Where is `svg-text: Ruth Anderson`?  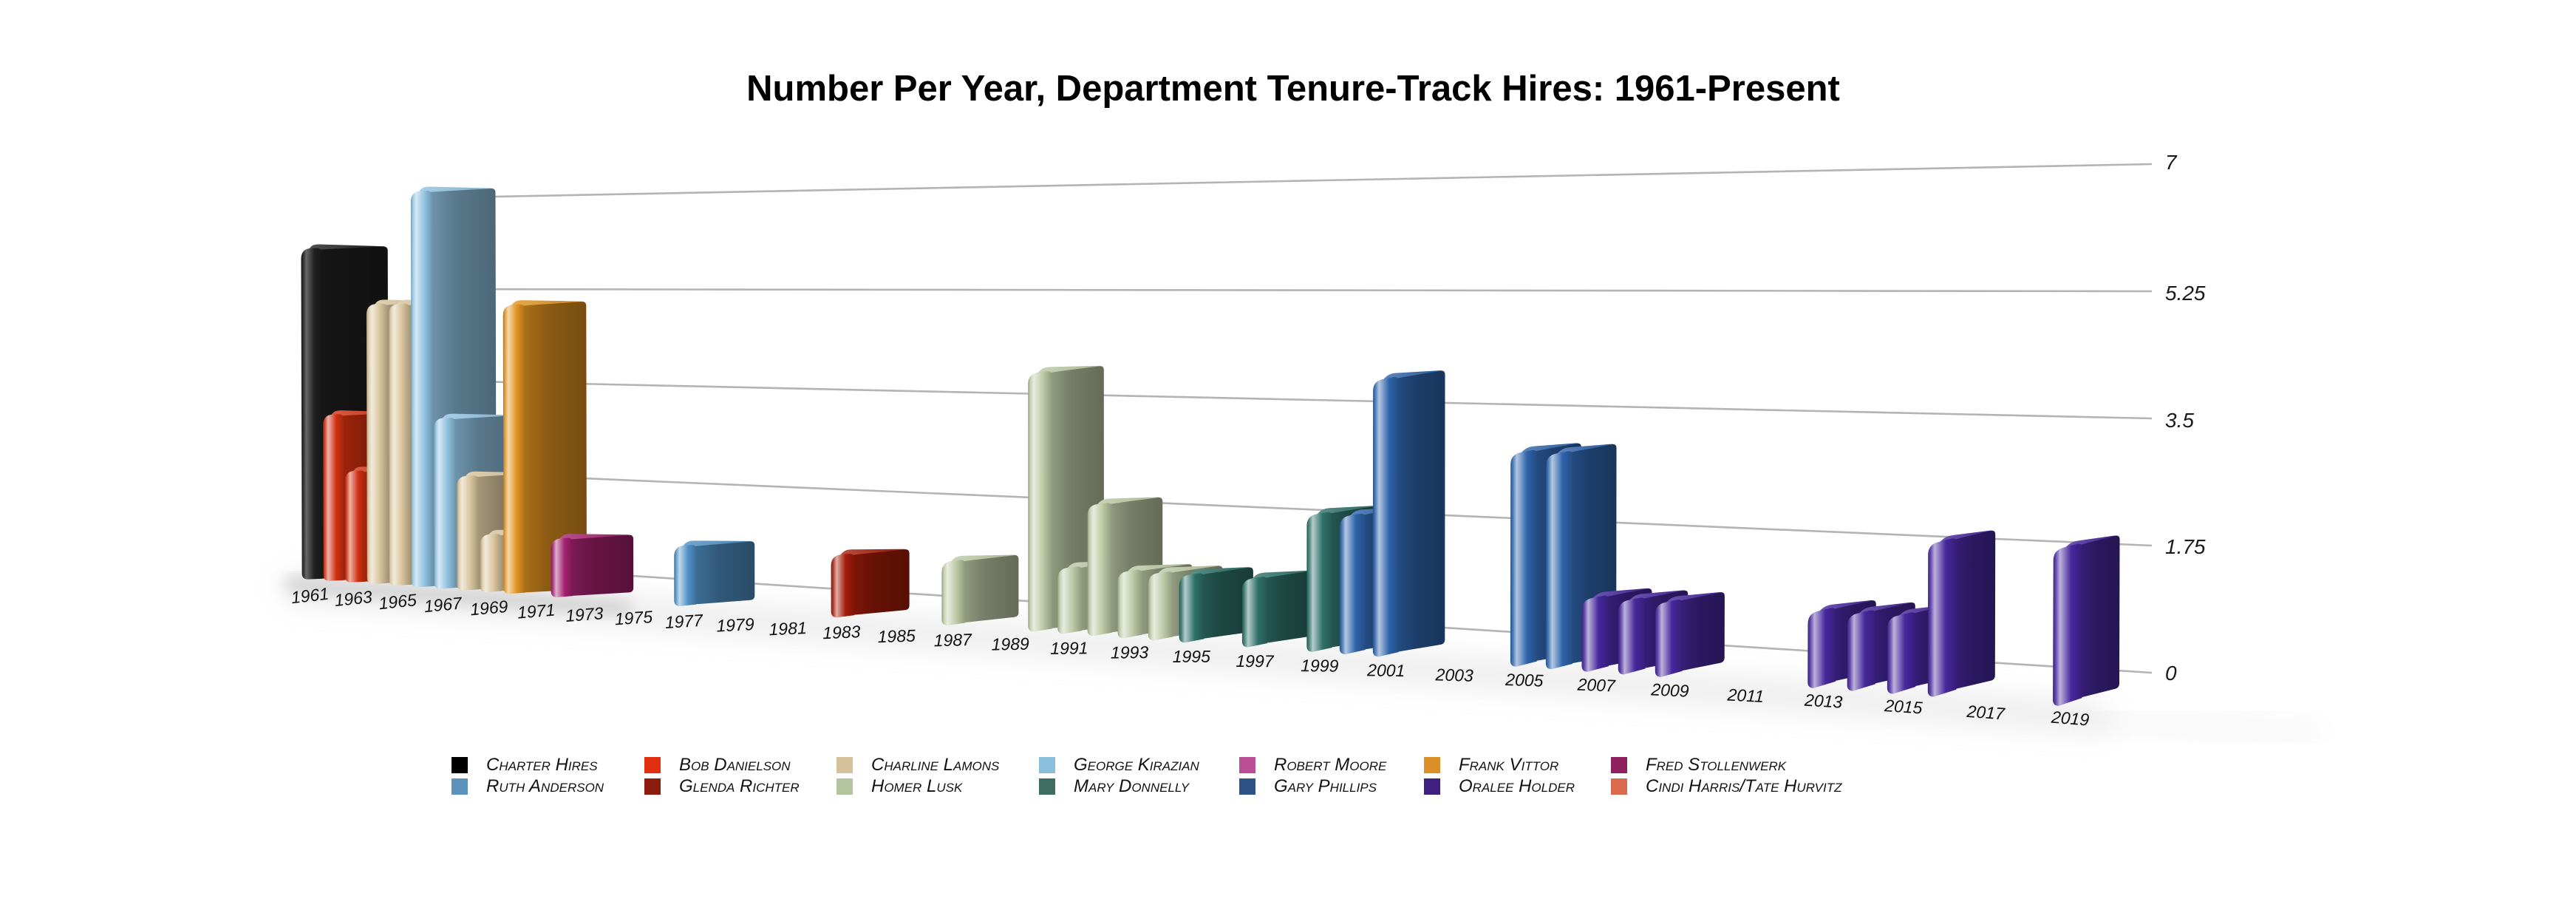
svg-text: Ruth Anderson is located at coordinates (545, 786).